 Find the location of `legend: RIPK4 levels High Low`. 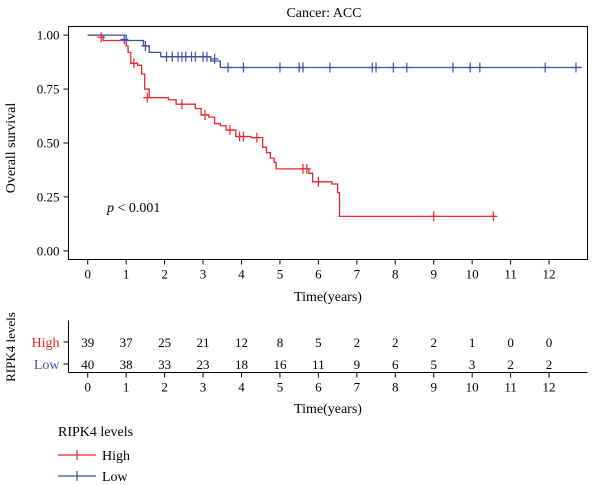

legend: RIPK4 levels High Low is located at coordinates (95, 455).